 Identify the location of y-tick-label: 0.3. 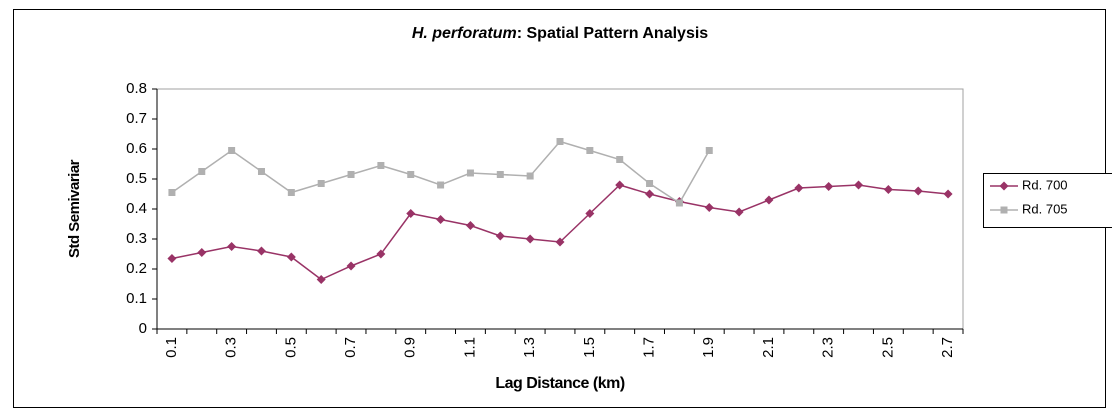
(136, 238).